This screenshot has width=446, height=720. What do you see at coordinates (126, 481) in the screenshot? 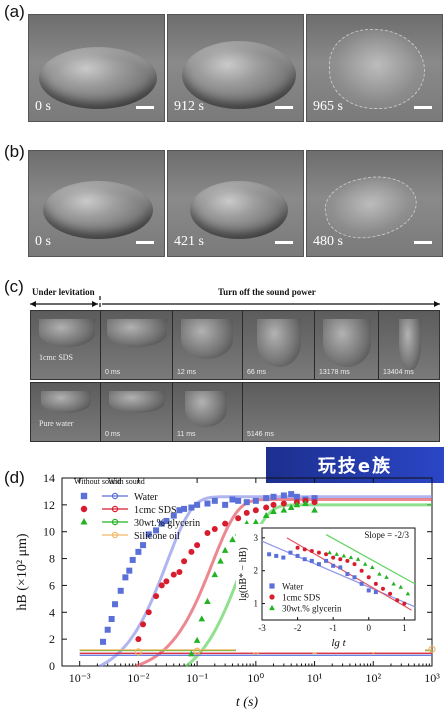
I see `legend-header-with: With sound` at bounding box center [126, 481].